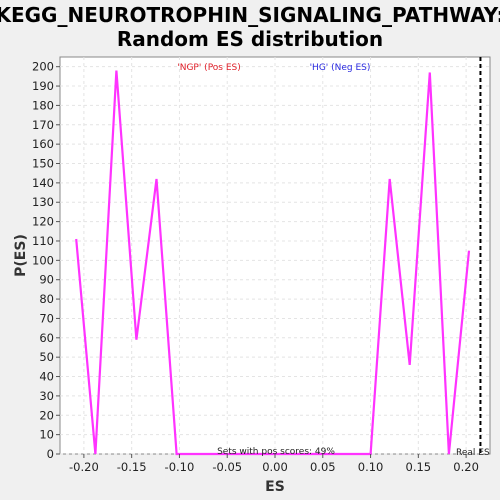  What do you see at coordinates (43, 144) in the screenshot?
I see `y-tick-label: 160` at bounding box center [43, 144].